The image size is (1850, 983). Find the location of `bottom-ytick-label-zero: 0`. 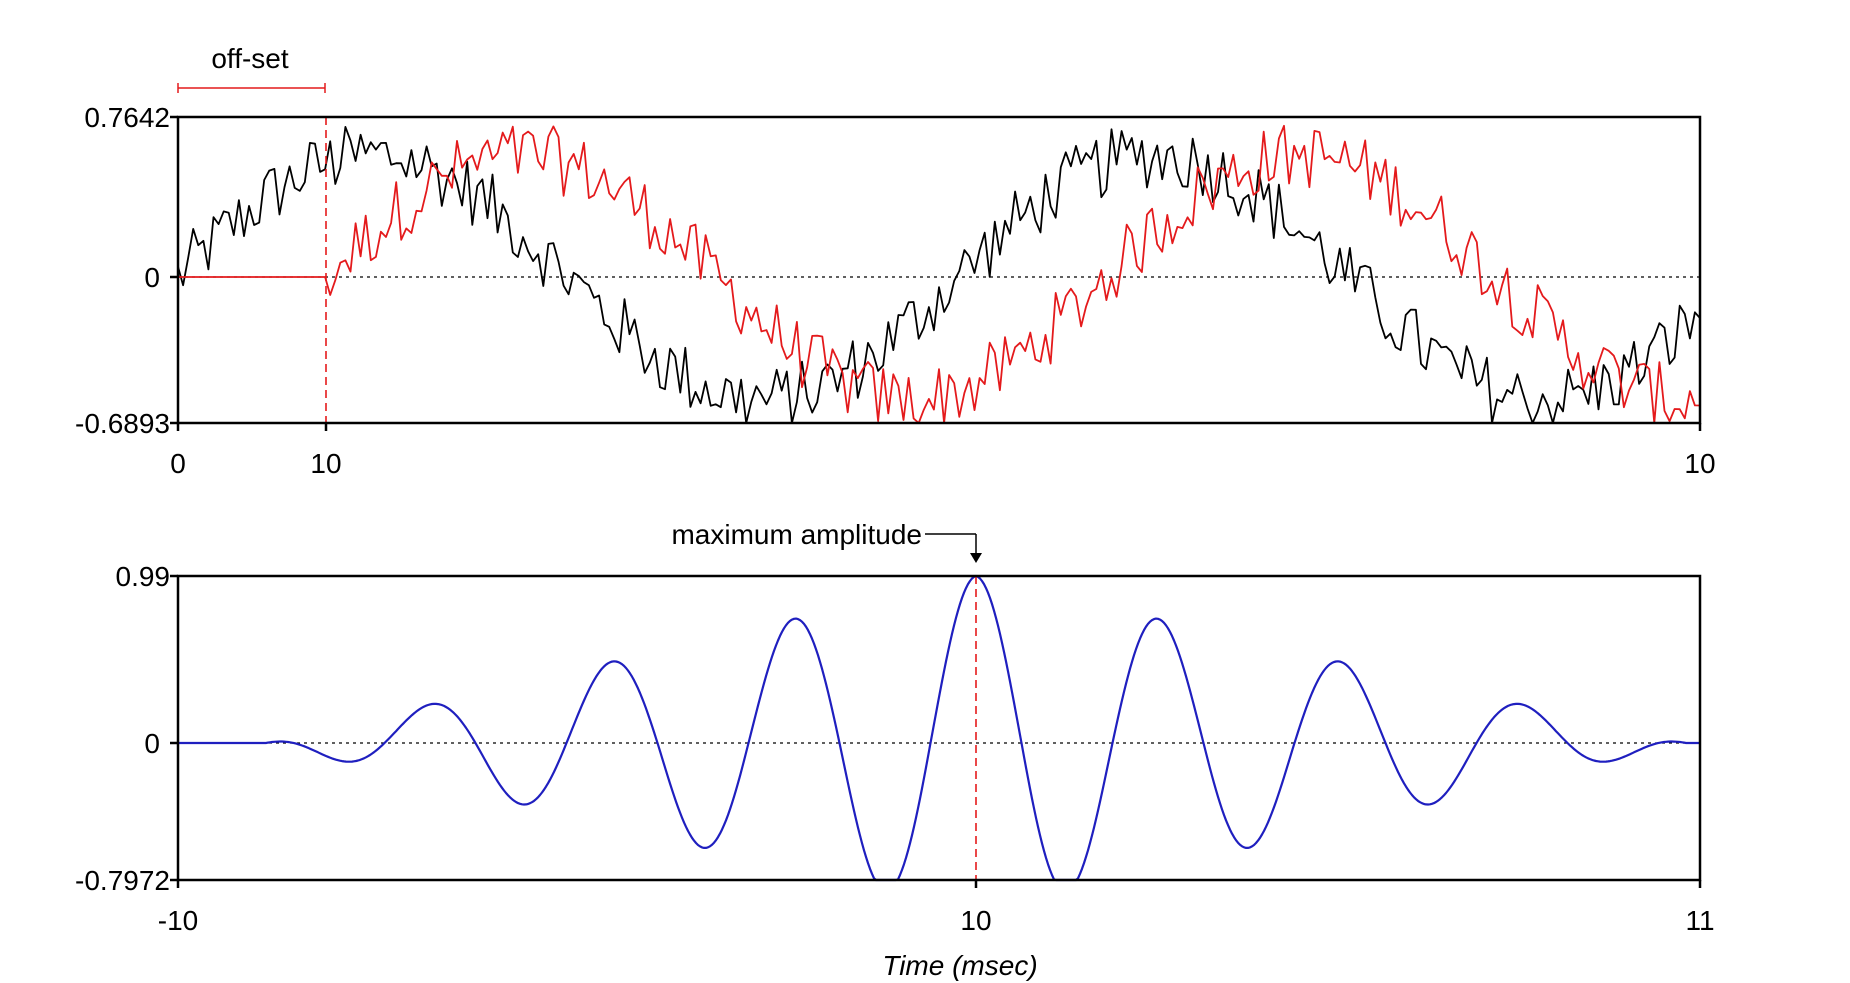

bottom-ytick-label-zero: 0 is located at coordinates (152, 743).